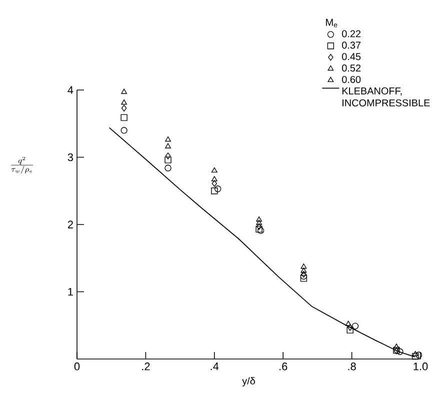 The height and width of the screenshot is (407, 435). I want to click on y-axis-title: $\frac{q^{2}}{\tau_{w}/\rho_{e}}$, so click(22, 165).